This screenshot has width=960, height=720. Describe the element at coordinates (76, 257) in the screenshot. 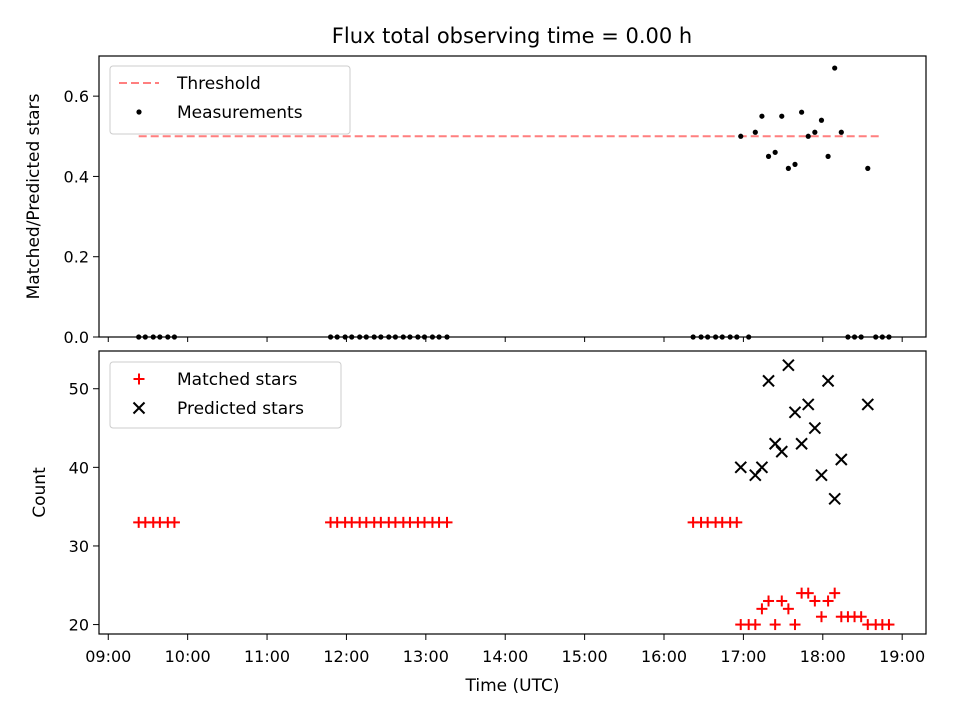

I see `top-y-tick-label: 0.2` at that location.